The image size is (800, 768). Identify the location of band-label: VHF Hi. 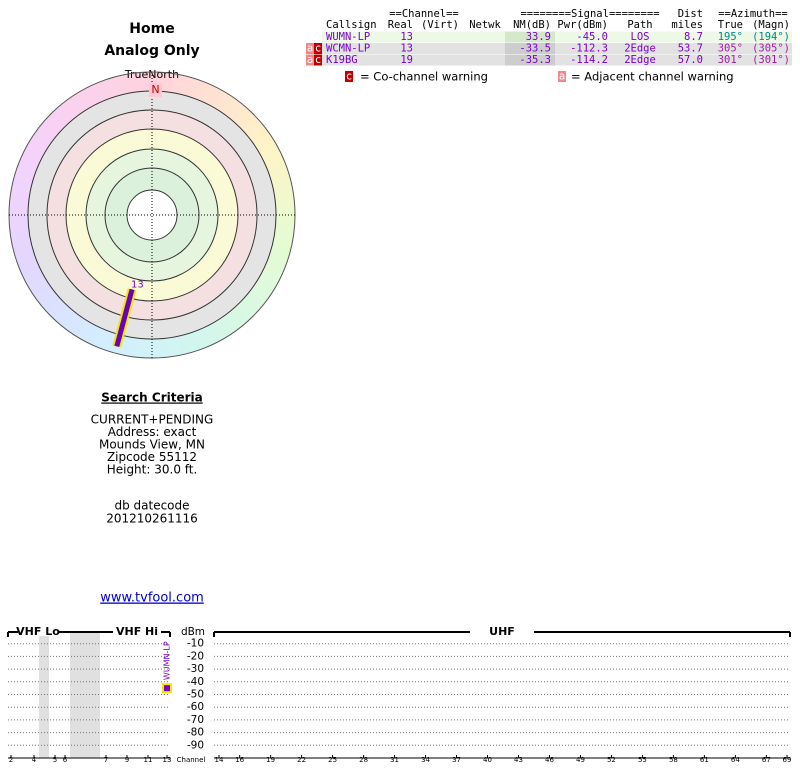
(137, 631).